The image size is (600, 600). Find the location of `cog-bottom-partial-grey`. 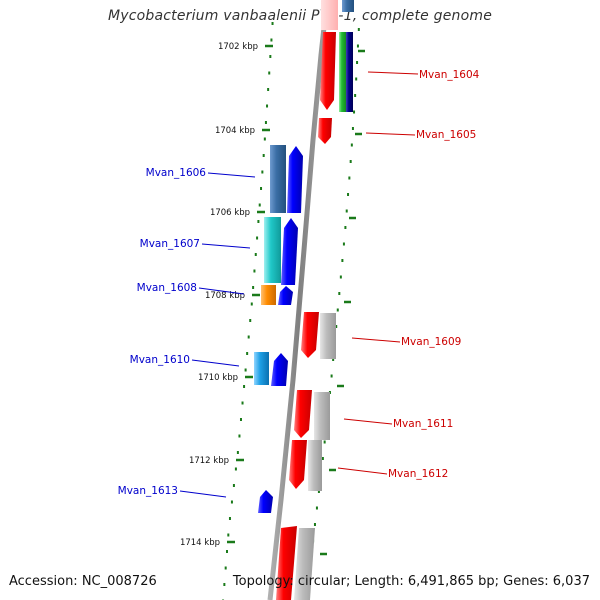

cog-bottom-partial-grey is located at coordinates (304, 564).